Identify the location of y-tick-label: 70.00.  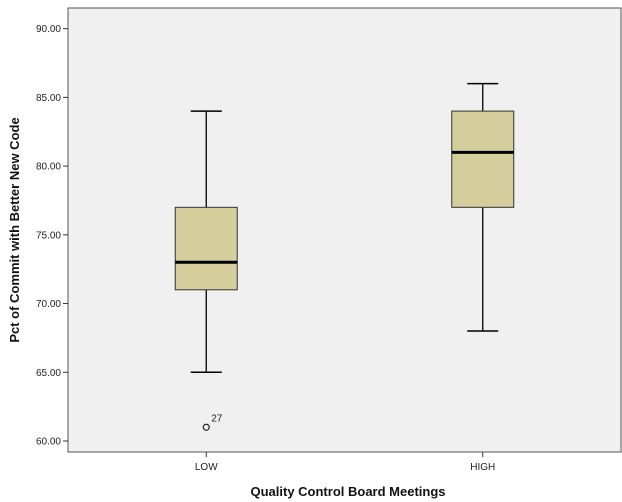
(48, 304).